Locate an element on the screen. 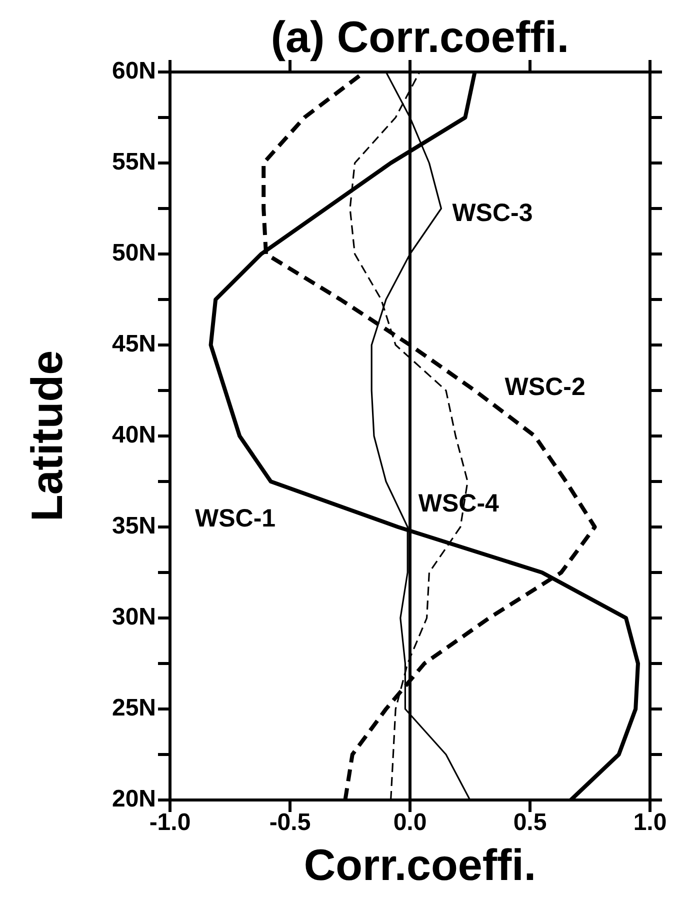 This screenshot has height=897, width=683. x-tick-label: 0.5 is located at coordinates (530, 822).